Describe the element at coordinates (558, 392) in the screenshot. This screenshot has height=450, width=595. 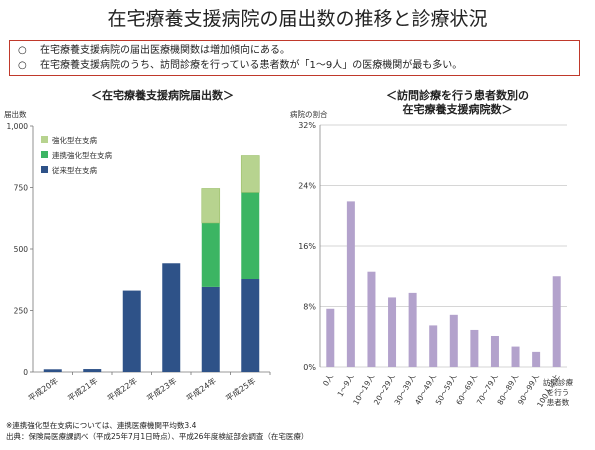
I see `x-axis-title-line: を行う` at that location.